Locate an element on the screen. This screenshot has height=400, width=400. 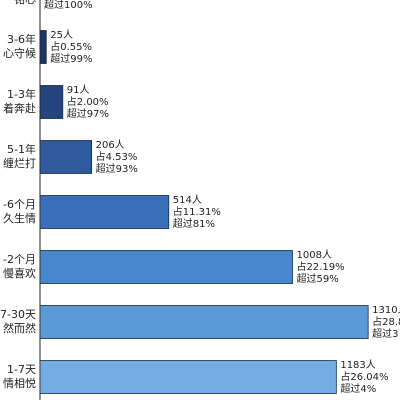
share-label: 占2.00% is located at coordinates (88, 101).